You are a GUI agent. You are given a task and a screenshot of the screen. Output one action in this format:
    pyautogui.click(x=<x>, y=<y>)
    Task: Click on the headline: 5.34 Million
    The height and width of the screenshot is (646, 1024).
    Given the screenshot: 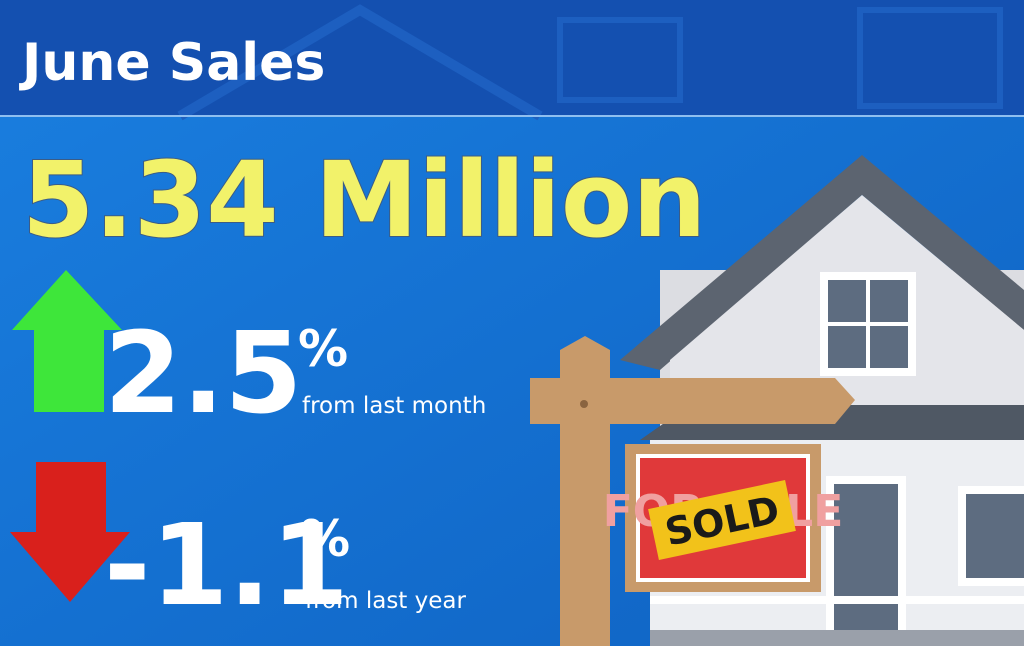 What is the action you would take?
    pyautogui.click(x=364, y=200)
    